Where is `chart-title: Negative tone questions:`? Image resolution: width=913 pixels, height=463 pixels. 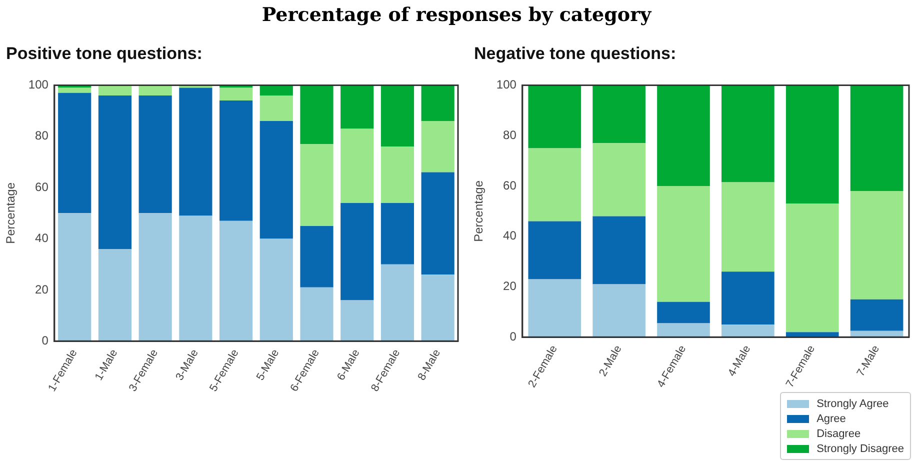 chart-title: Negative tone questions: is located at coordinates (576, 54).